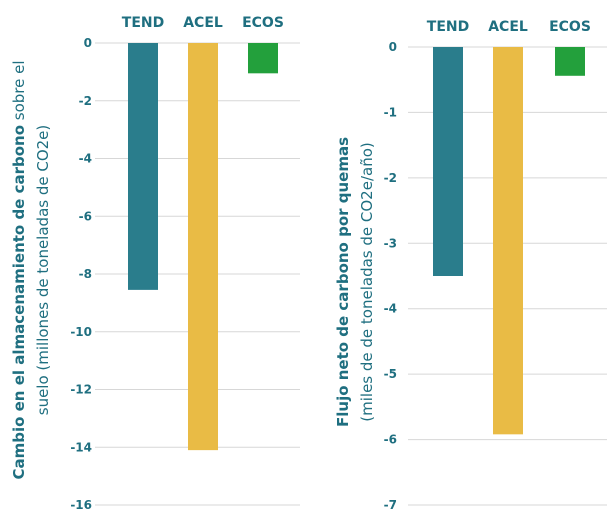  Describe the element at coordinates (85, 274) in the screenshot. I see `y-tick-label: -8` at that location.